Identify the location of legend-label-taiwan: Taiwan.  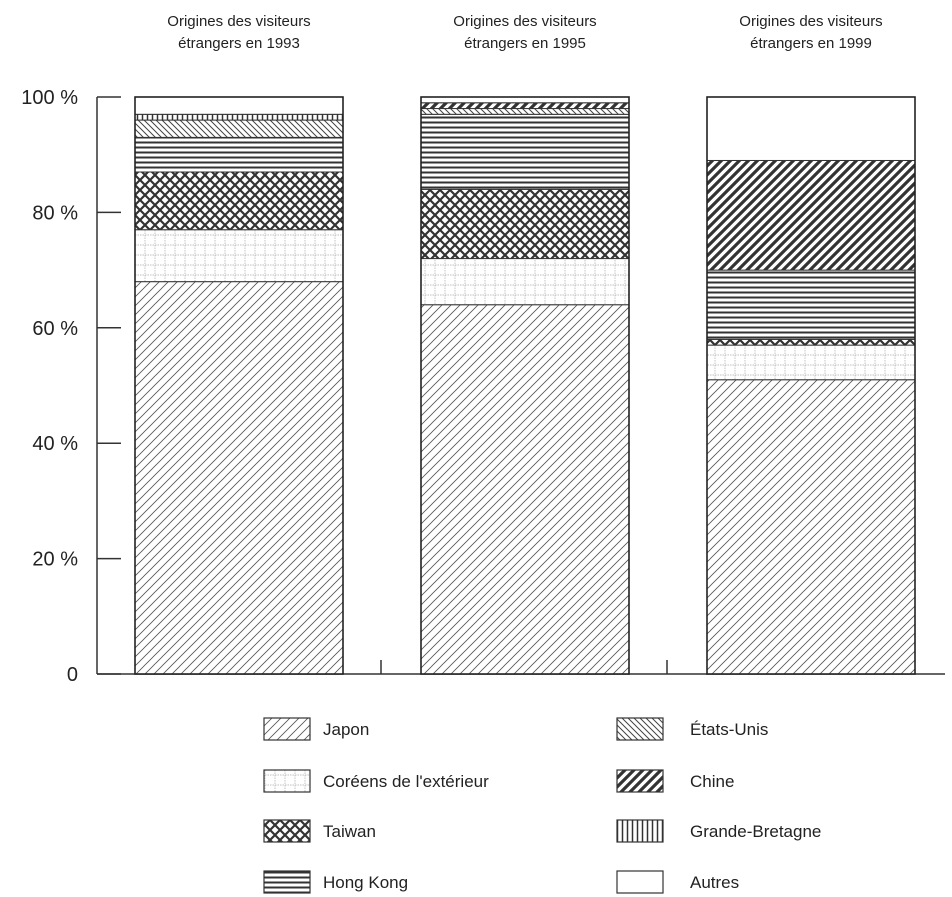
(349, 831).